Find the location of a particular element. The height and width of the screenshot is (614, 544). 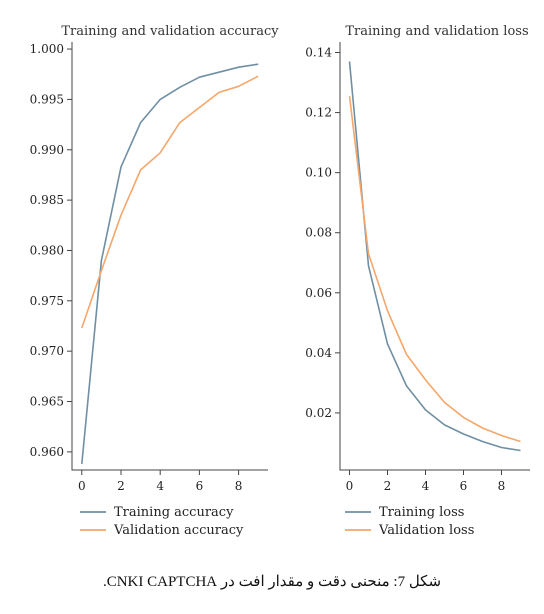

loss-y-tick-label: 0.04 is located at coordinates (318, 353).